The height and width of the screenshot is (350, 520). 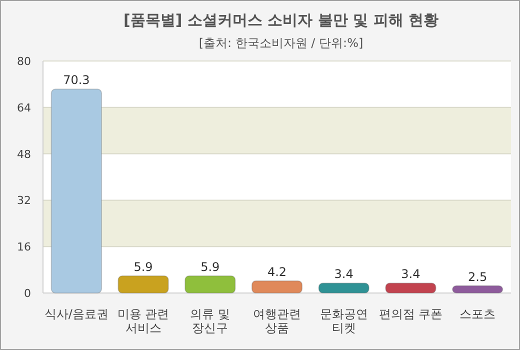 What do you see at coordinates (24, 107) in the screenshot?
I see `y-tick-label: 64` at bounding box center [24, 107].